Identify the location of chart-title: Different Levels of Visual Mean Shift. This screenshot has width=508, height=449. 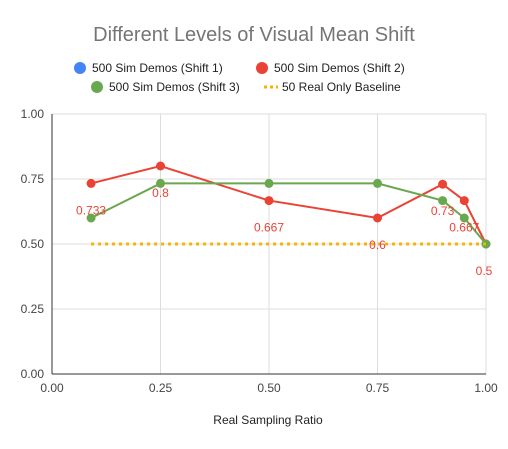
(254, 35).